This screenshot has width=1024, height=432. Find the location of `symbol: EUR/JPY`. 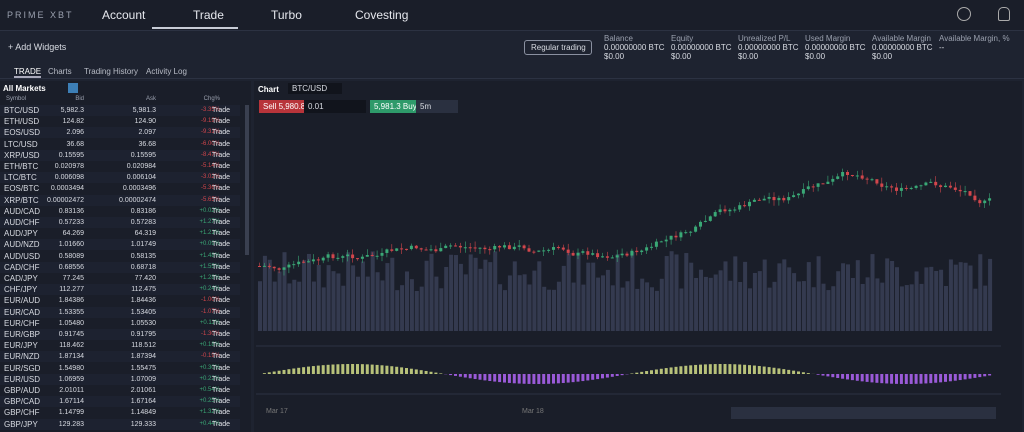

symbol: EUR/JPY is located at coordinates (21, 346).